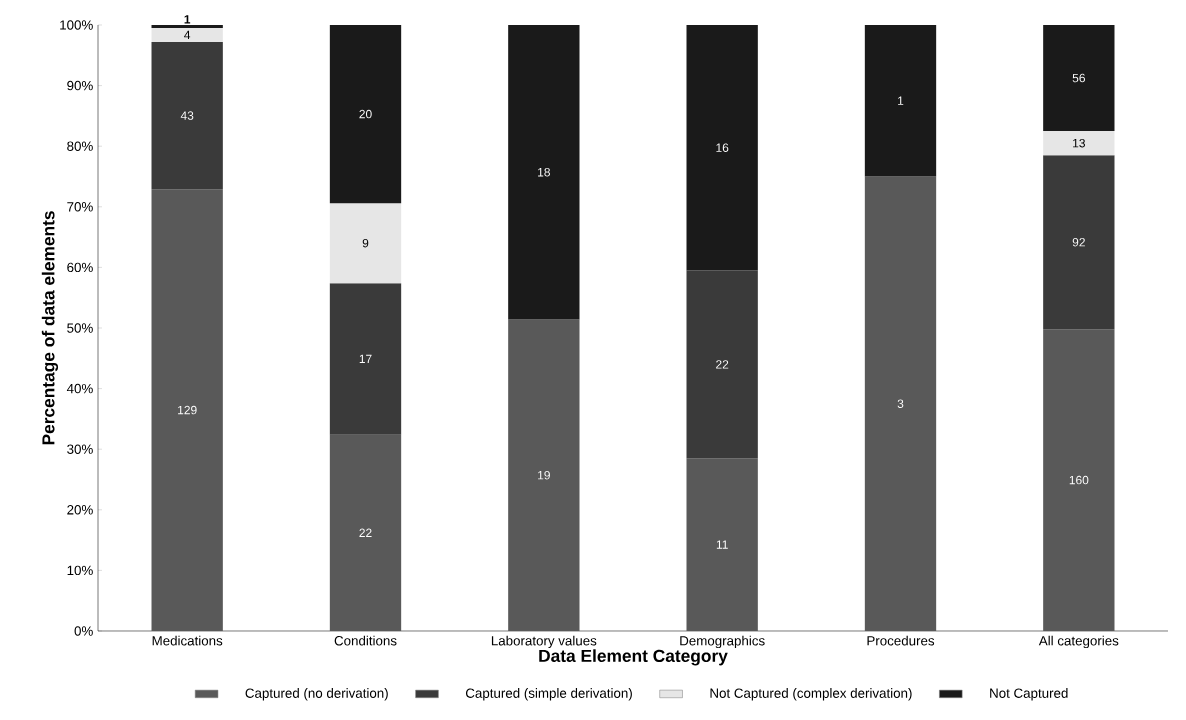 The height and width of the screenshot is (720, 1186). I want to click on y-tick-label: 50%, so click(80, 328).